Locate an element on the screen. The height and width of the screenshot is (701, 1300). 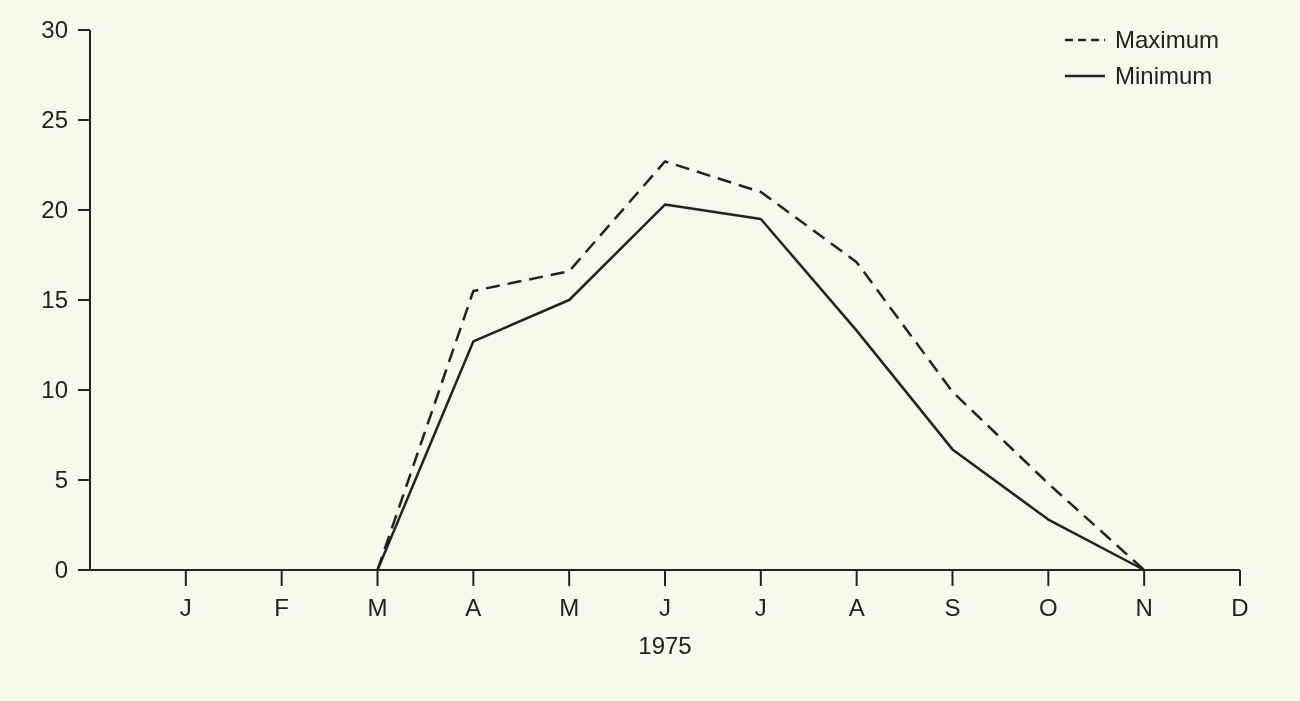
x-tick-label: N is located at coordinates (1144, 607).